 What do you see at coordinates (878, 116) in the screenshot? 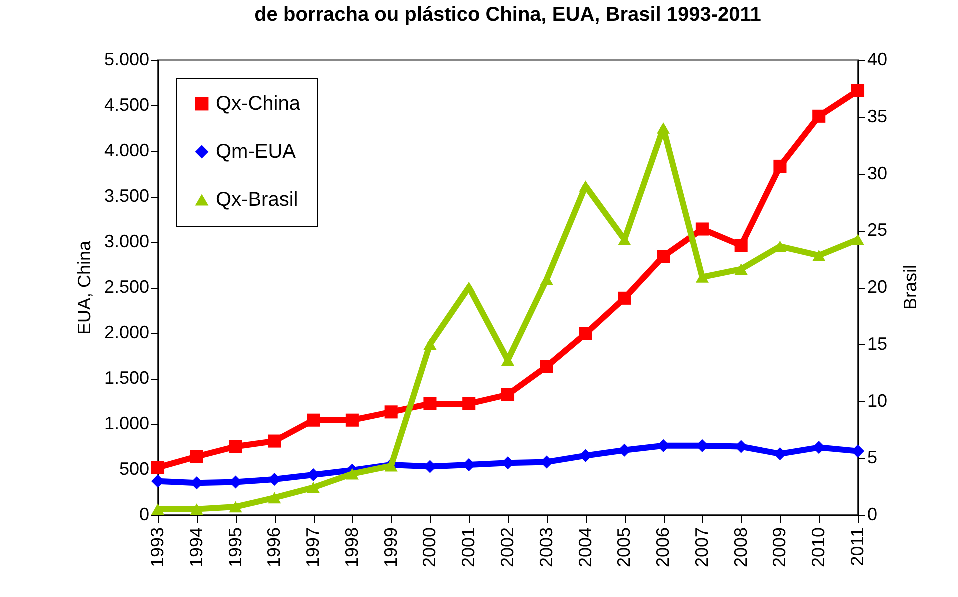
I see `y2-tick-label: 35` at bounding box center [878, 116].